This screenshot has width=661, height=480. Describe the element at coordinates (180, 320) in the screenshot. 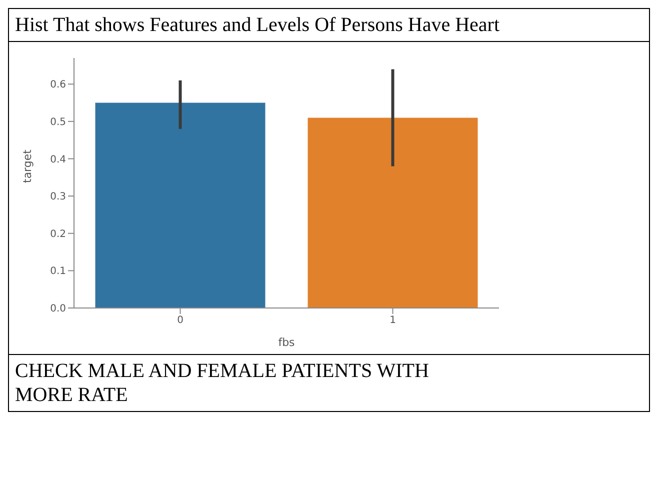

I see `x-tick-label: 0` at that location.